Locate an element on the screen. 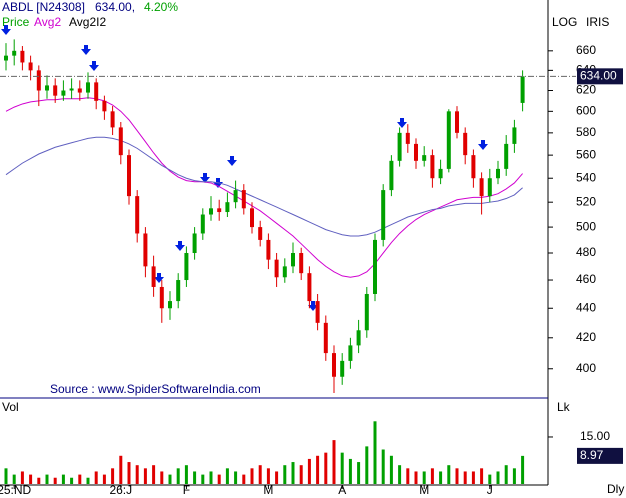  vol-label: Vol is located at coordinates (10, 407).